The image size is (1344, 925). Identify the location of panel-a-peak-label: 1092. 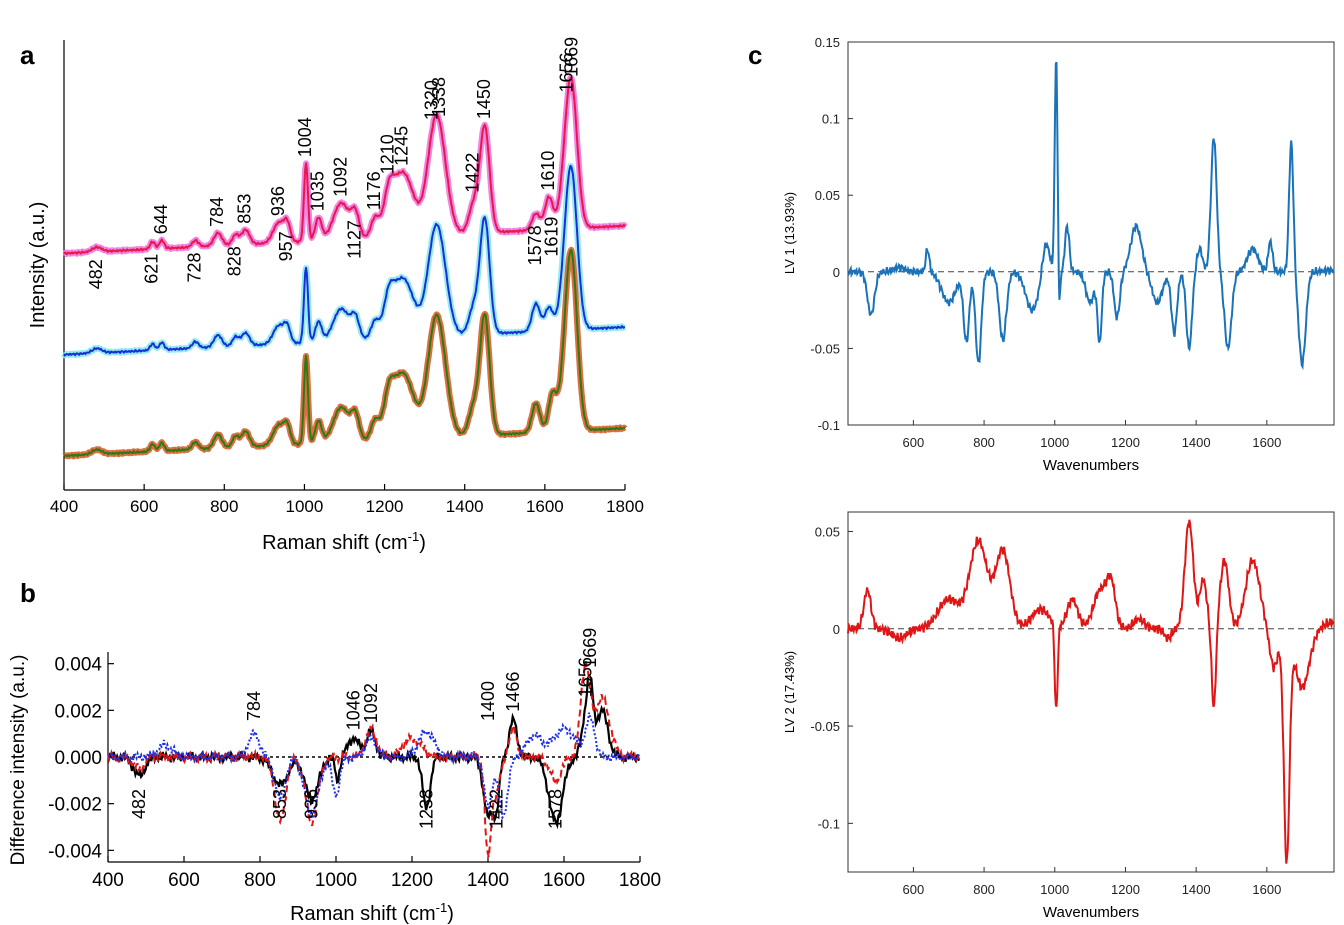
(340, 177).